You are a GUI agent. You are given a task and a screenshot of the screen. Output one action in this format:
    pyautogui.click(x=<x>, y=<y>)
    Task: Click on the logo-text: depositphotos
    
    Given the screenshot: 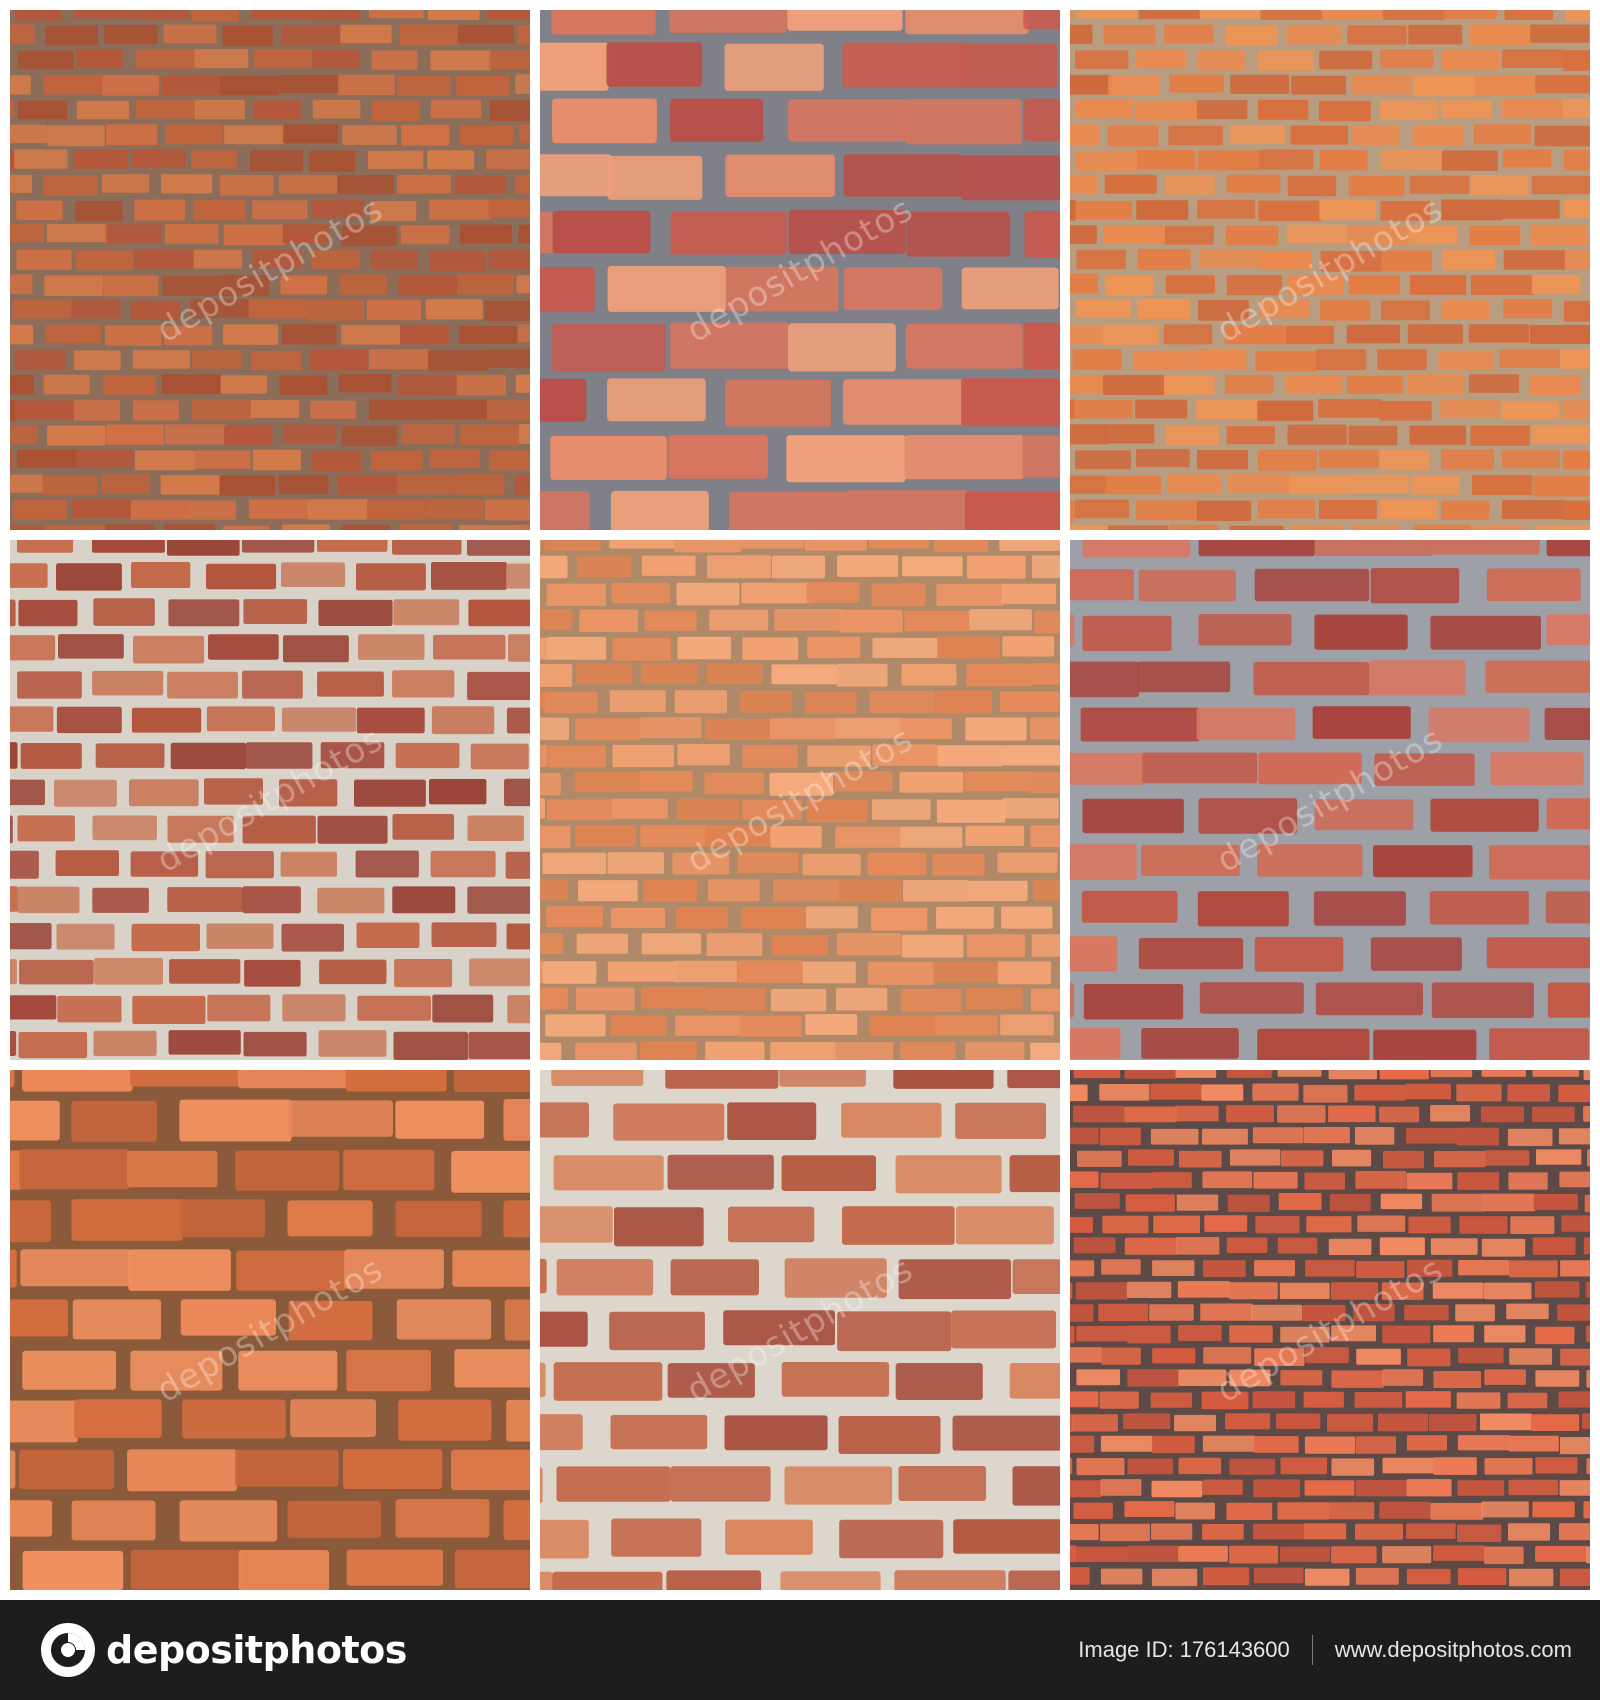 What is the action you would take?
    pyautogui.click(x=256, y=1650)
    